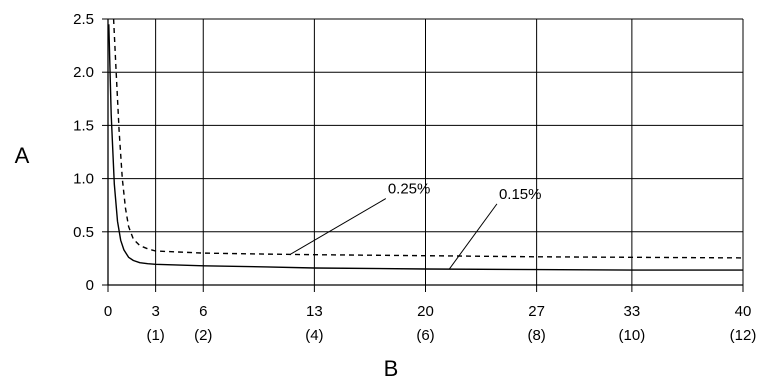  What do you see at coordinates (83, 179) in the screenshot?
I see `y-tick-label: 1.0` at bounding box center [83, 179].